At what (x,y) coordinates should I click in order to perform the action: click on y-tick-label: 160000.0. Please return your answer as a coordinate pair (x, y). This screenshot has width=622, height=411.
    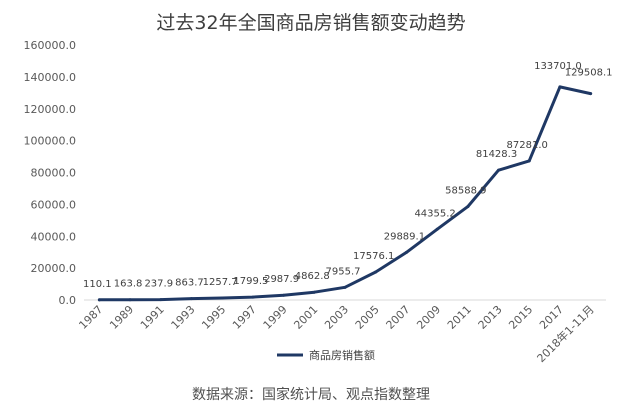
    Looking at the image, I should click on (50, 45).